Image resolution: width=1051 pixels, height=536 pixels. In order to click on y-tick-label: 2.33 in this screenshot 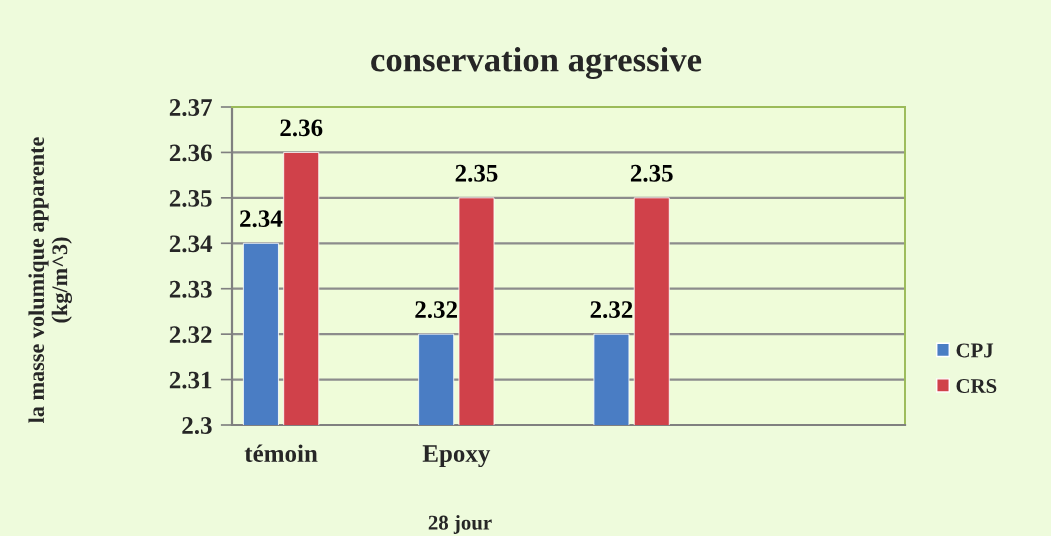, I will do `click(190, 289)`.